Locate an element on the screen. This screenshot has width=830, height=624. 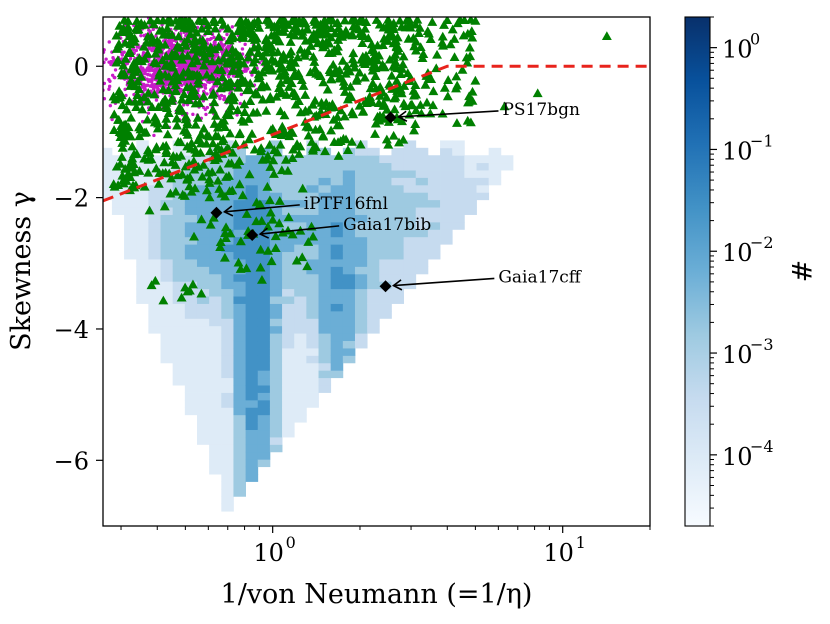
x-tick-exponent: 1 is located at coordinates (581, 542).